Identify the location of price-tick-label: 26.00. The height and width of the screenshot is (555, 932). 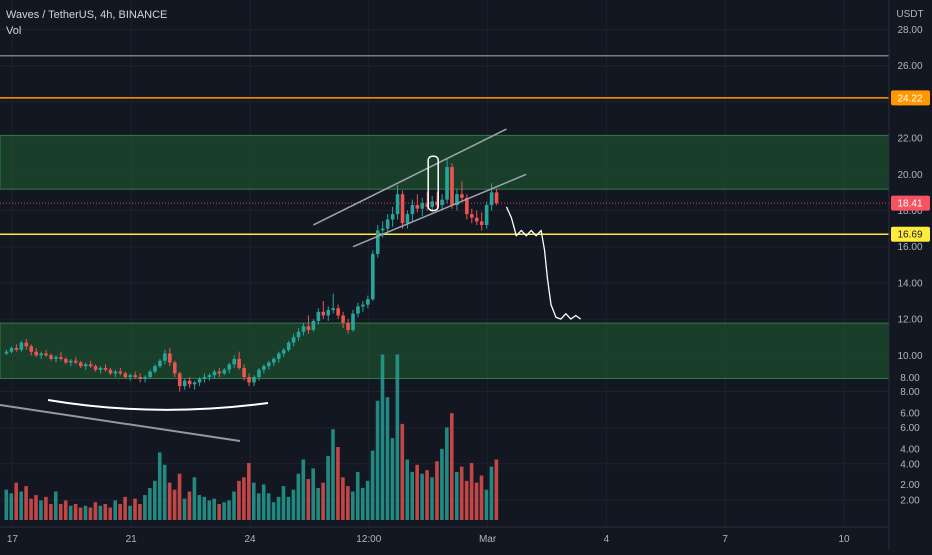
(909, 66).